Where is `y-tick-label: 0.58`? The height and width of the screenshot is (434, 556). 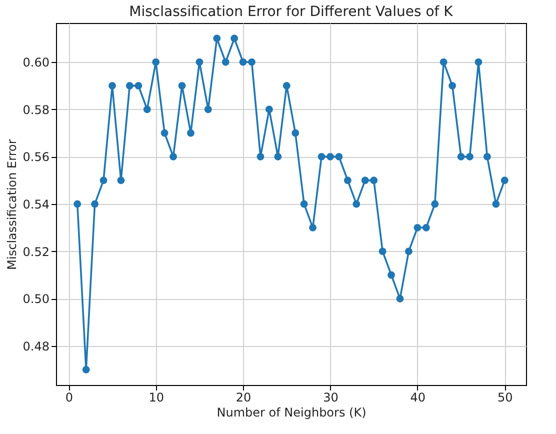
y-tick-label: 0.58 is located at coordinates (36, 109).